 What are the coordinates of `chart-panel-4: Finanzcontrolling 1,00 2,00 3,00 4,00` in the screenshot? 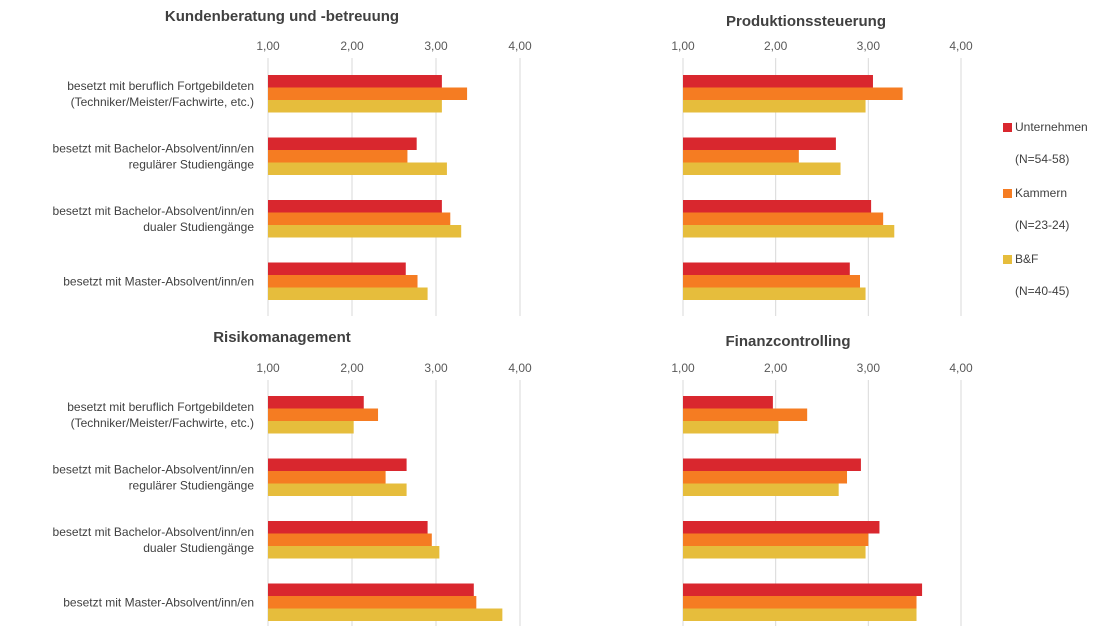 It's located at (822, 479).